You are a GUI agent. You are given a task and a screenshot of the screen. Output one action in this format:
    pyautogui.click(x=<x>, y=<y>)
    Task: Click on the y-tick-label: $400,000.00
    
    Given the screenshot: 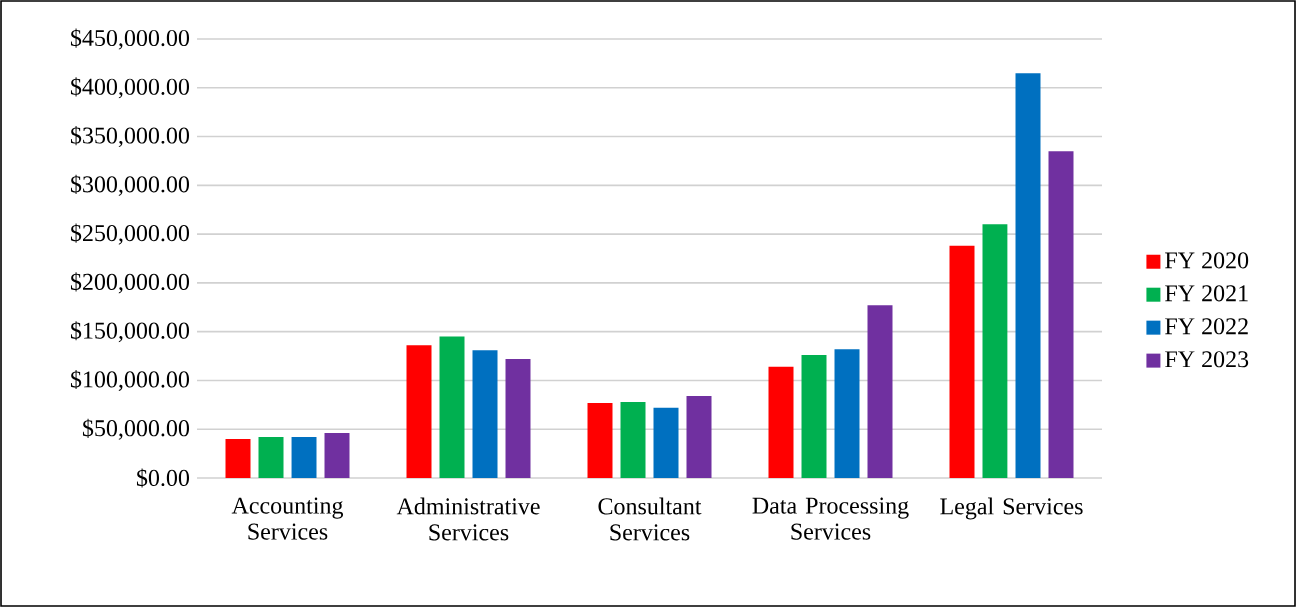 What is the action you would take?
    pyautogui.click(x=130, y=88)
    